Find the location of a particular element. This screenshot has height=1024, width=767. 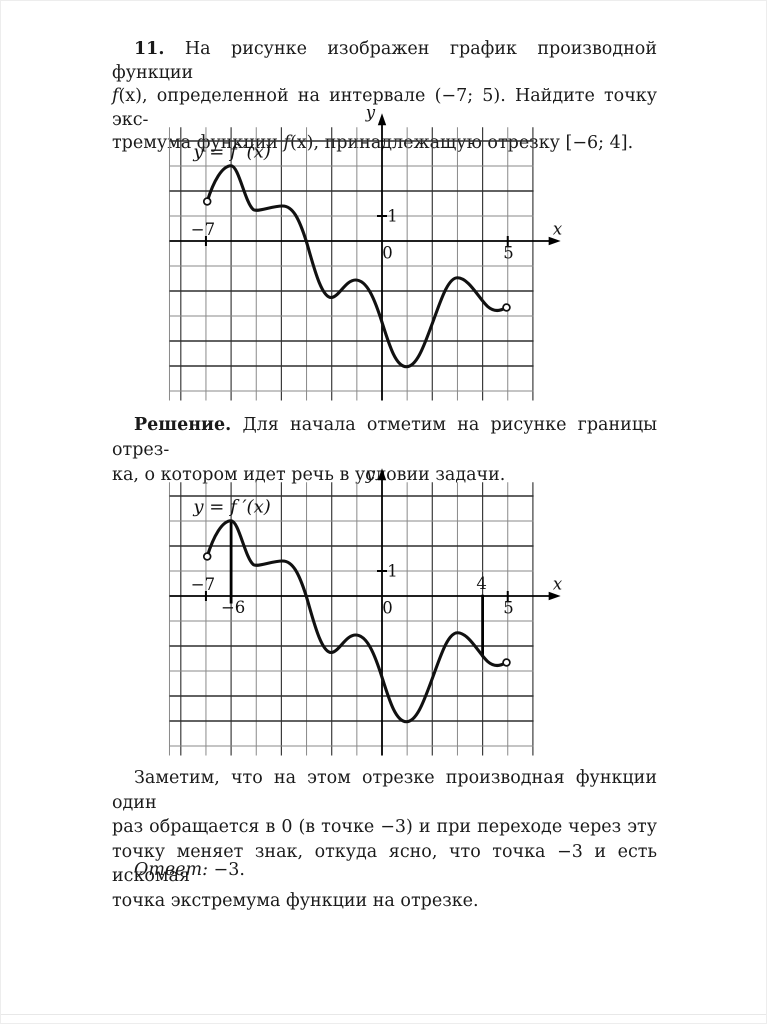

derivative-graph-1: y = f ′(x) −7 1 0 5 x y is located at coordinates (365, 252).